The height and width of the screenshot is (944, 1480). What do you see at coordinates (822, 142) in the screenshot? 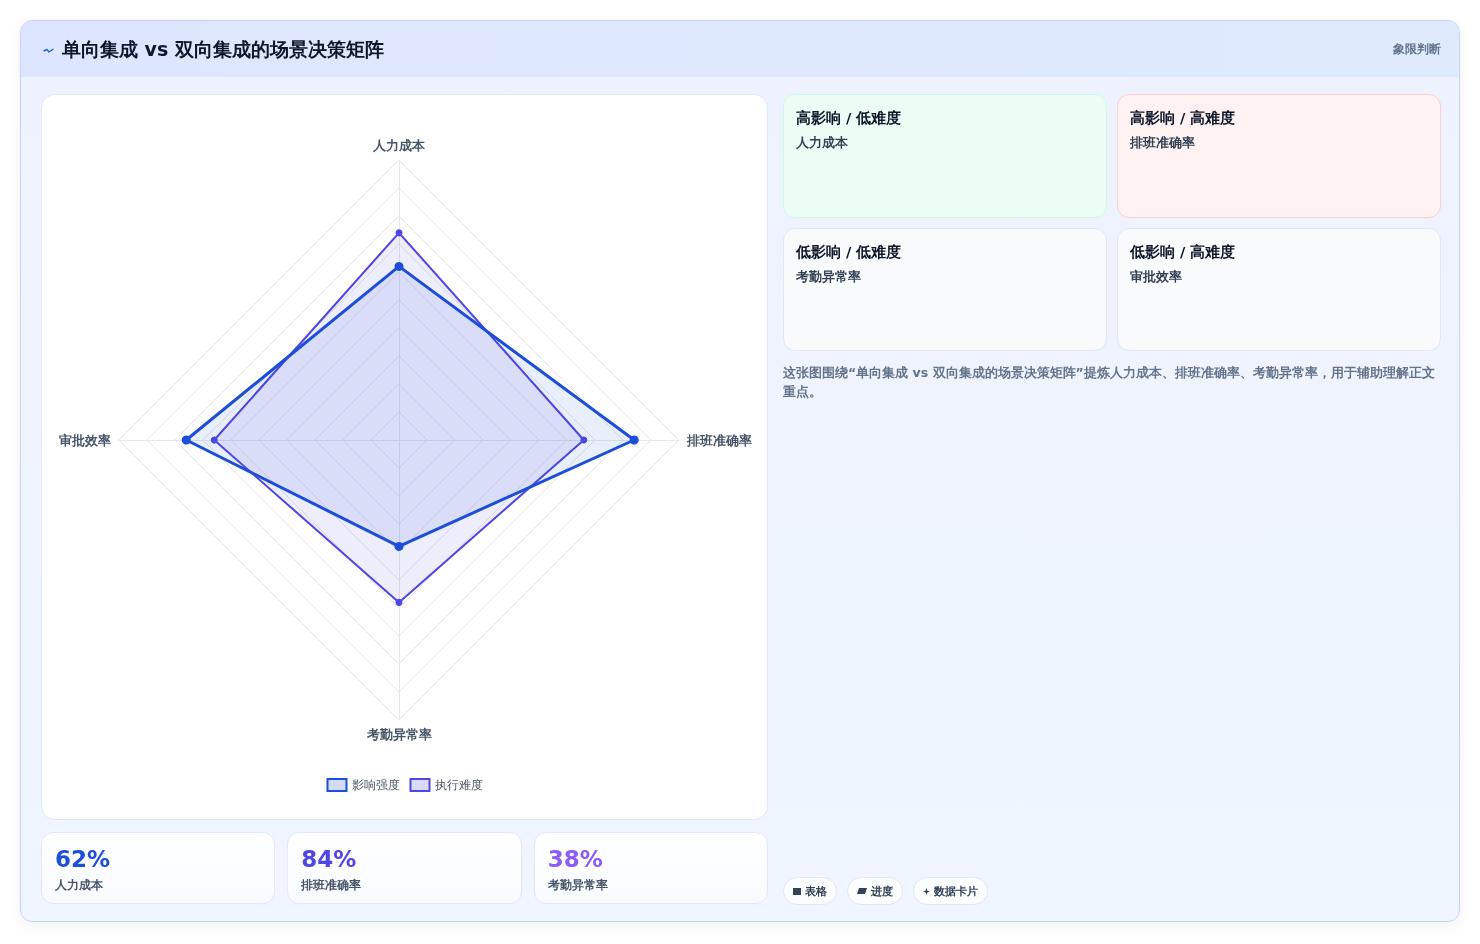
I see `text: 人力成本` at bounding box center [822, 142].